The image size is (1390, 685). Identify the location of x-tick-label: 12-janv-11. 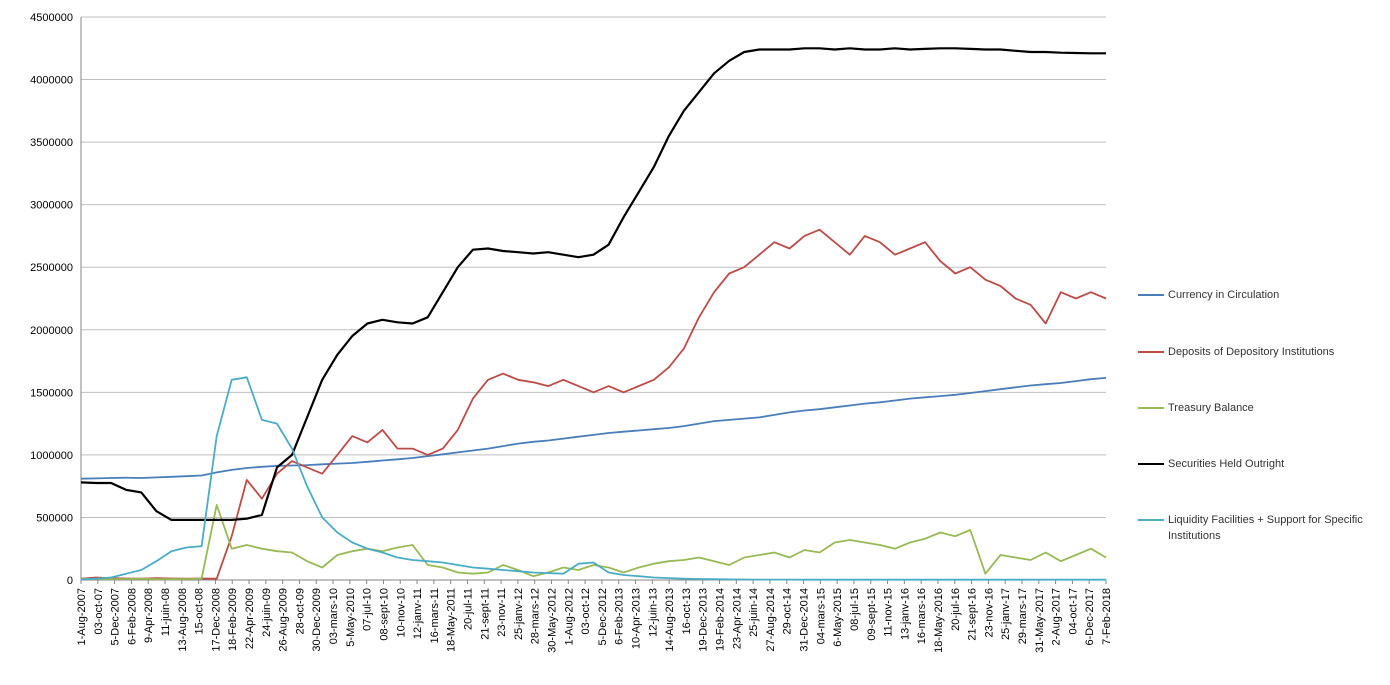
(418, 613).